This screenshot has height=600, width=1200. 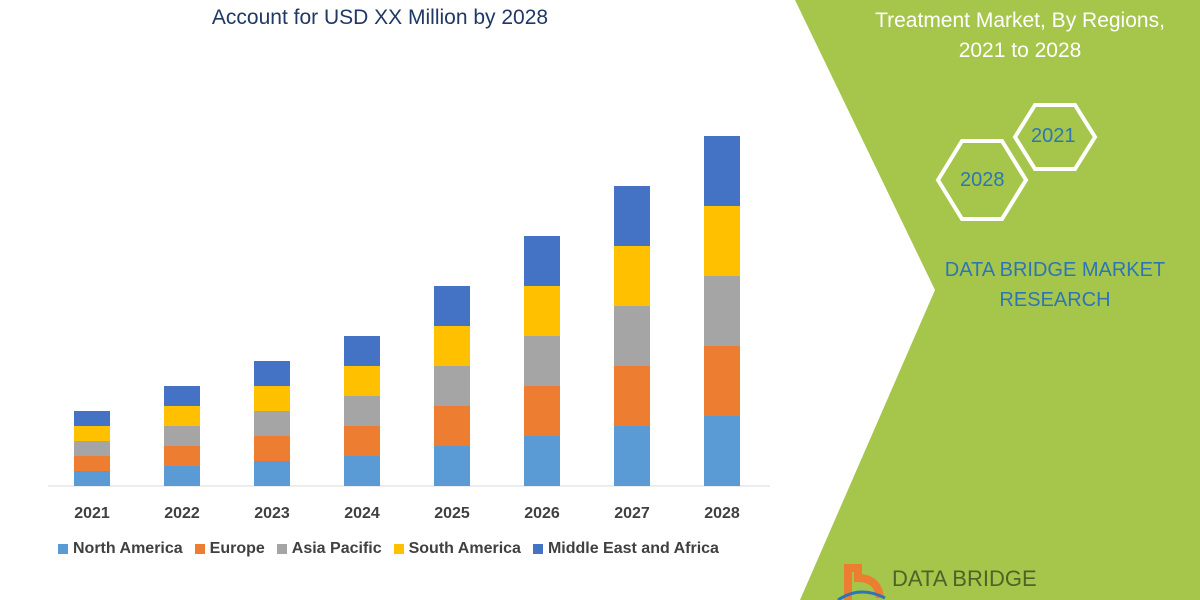 What do you see at coordinates (542, 513) in the screenshot?
I see `x-tick-label: 2026` at bounding box center [542, 513].